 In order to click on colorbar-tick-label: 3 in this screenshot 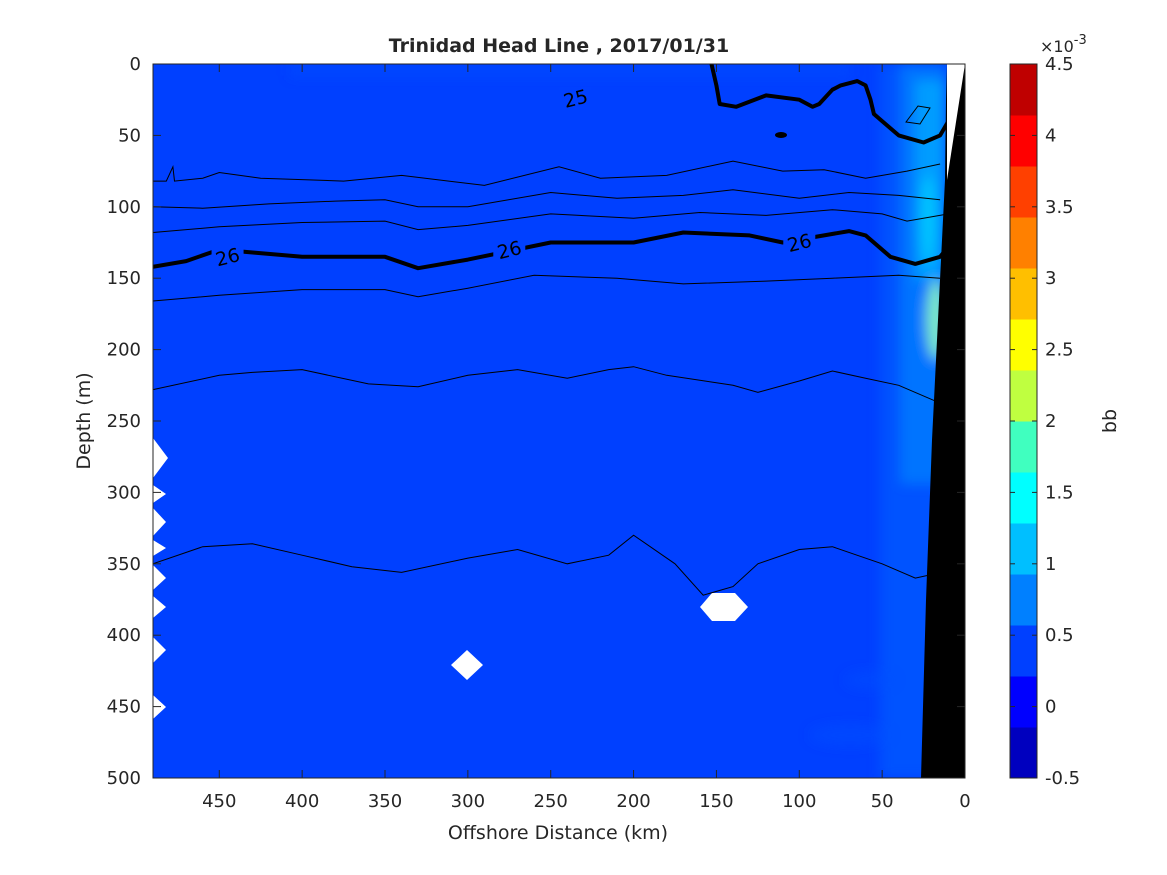, I will do `click(1050, 278)`.